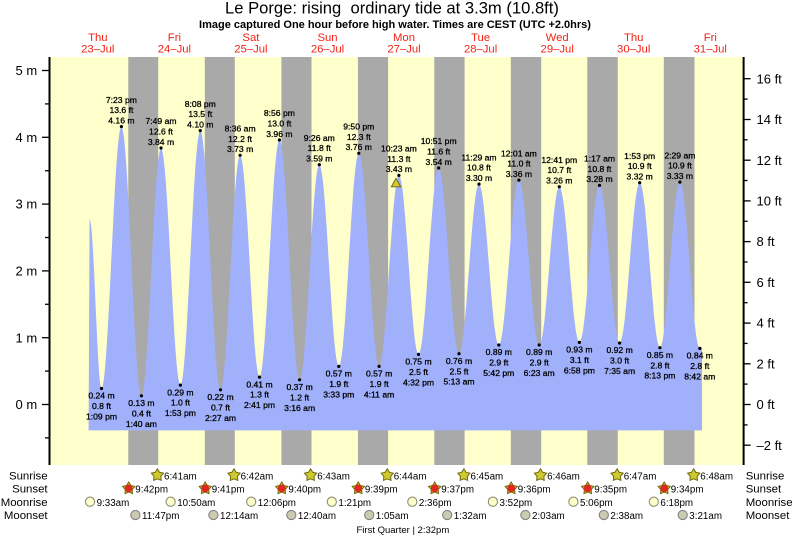  I want to click on svg-text: 31–Jul, so click(710, 49).